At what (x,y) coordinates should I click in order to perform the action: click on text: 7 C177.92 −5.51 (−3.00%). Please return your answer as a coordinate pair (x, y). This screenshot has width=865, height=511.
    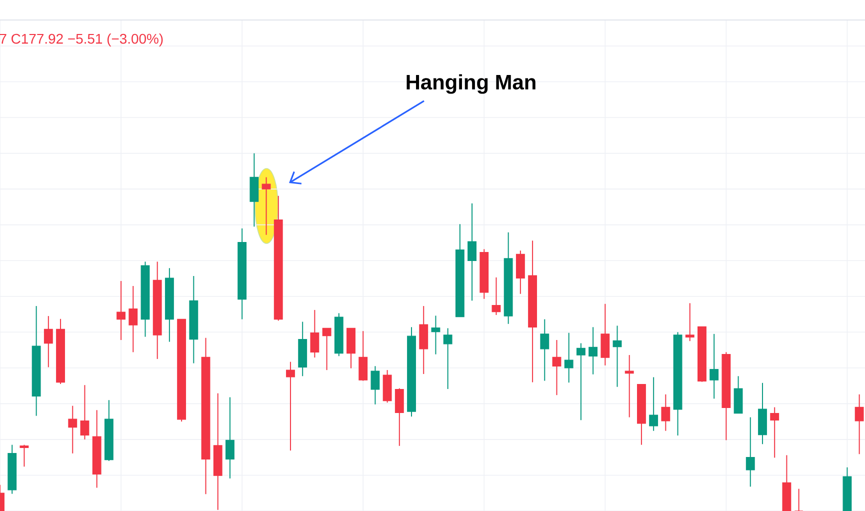
    Looking at the image, I should click on (81, 39).